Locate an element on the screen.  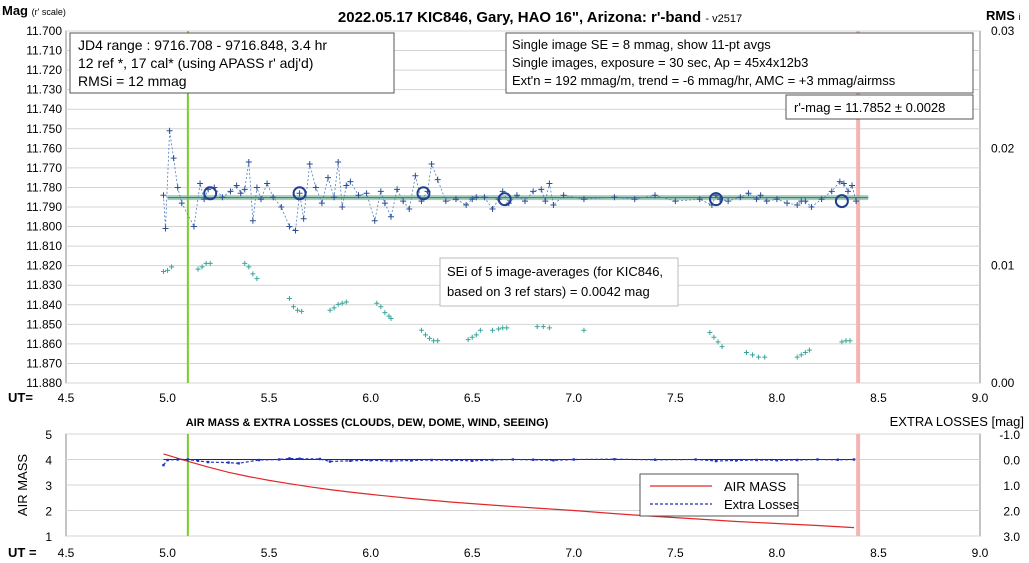
top-y-tick-label: 11.850 is located at coordinates (44, 324).